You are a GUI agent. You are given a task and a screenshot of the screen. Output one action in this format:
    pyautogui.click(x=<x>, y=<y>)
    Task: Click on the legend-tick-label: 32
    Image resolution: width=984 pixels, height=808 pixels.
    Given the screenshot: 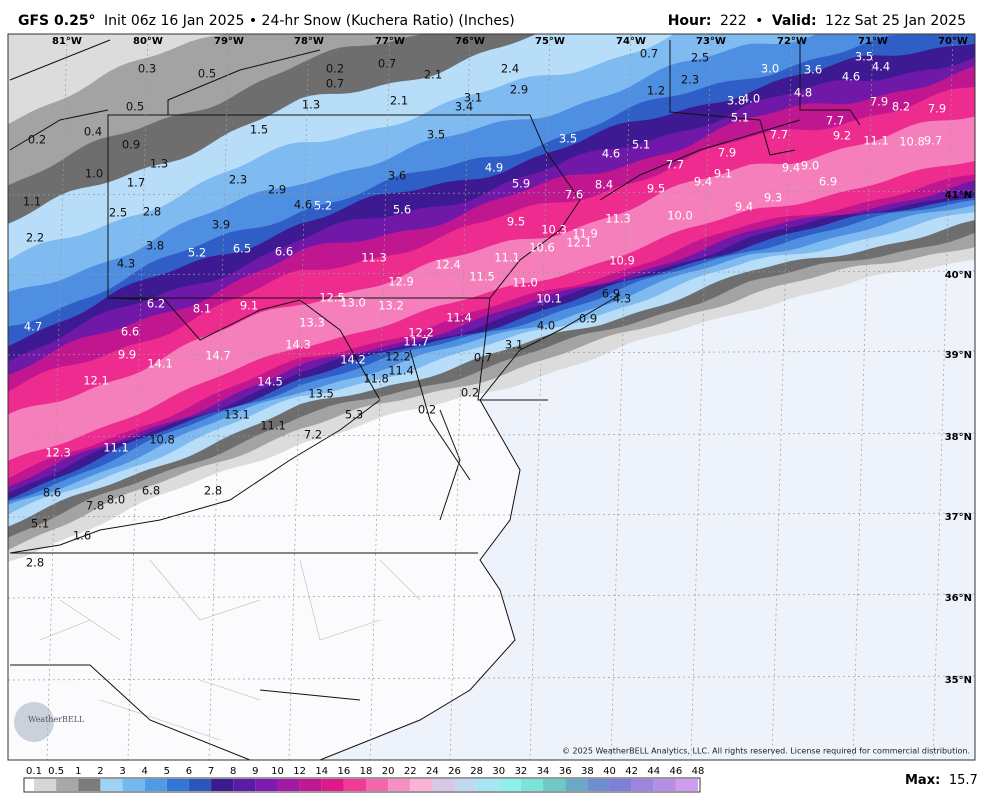 What is the action you would take?
    pyautogui.click(x=521, y=771)
    